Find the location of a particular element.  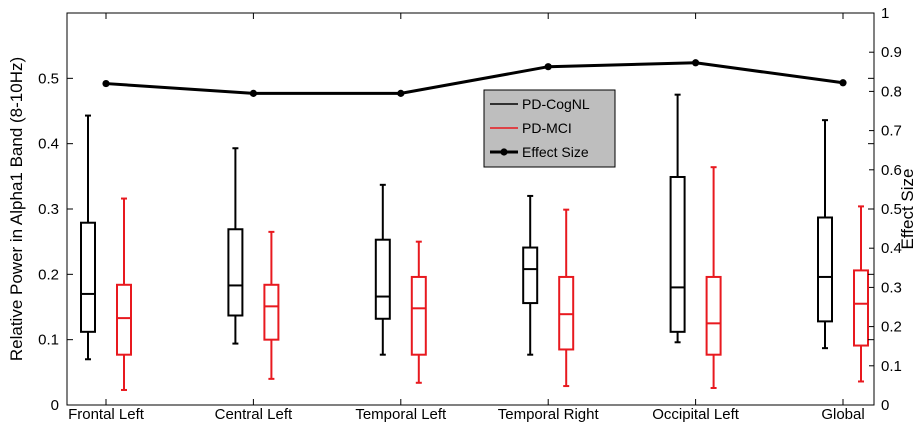

effect-size-line is located at coordinates (474, 78).